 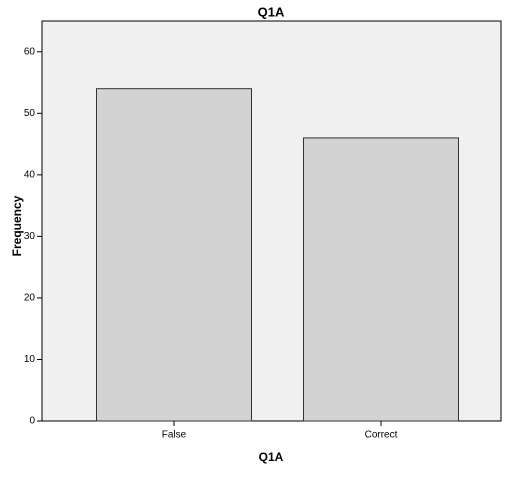 What do you see at coordinates (30, 298) in the screenshot?
I see `y-tick-label: 20` at bounding box center [30, 298].